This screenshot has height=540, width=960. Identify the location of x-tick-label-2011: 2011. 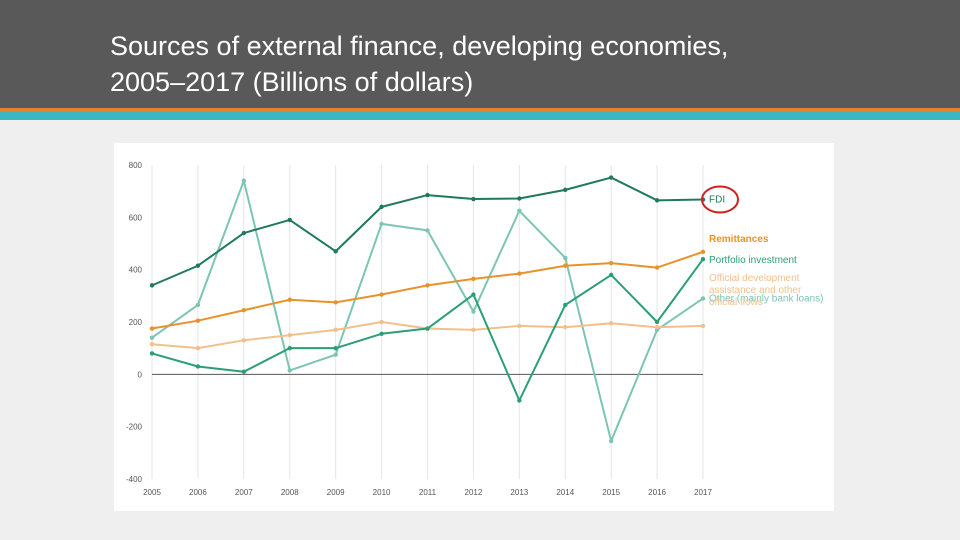
(428, 492).